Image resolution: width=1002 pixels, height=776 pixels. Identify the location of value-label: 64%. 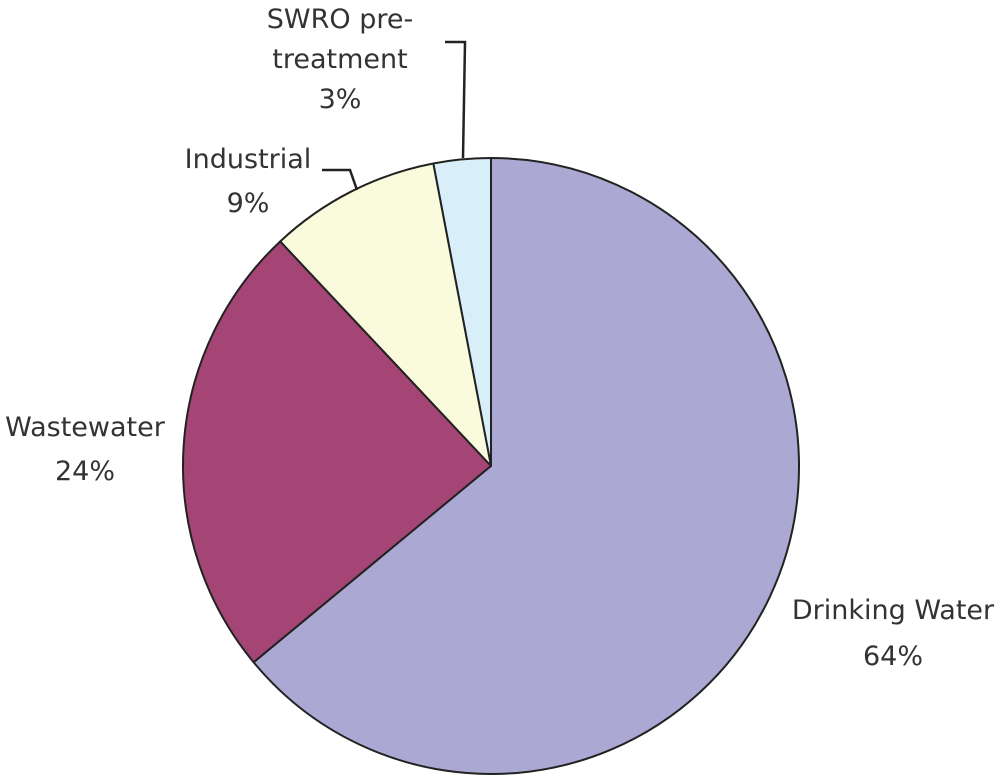
(892, 656).